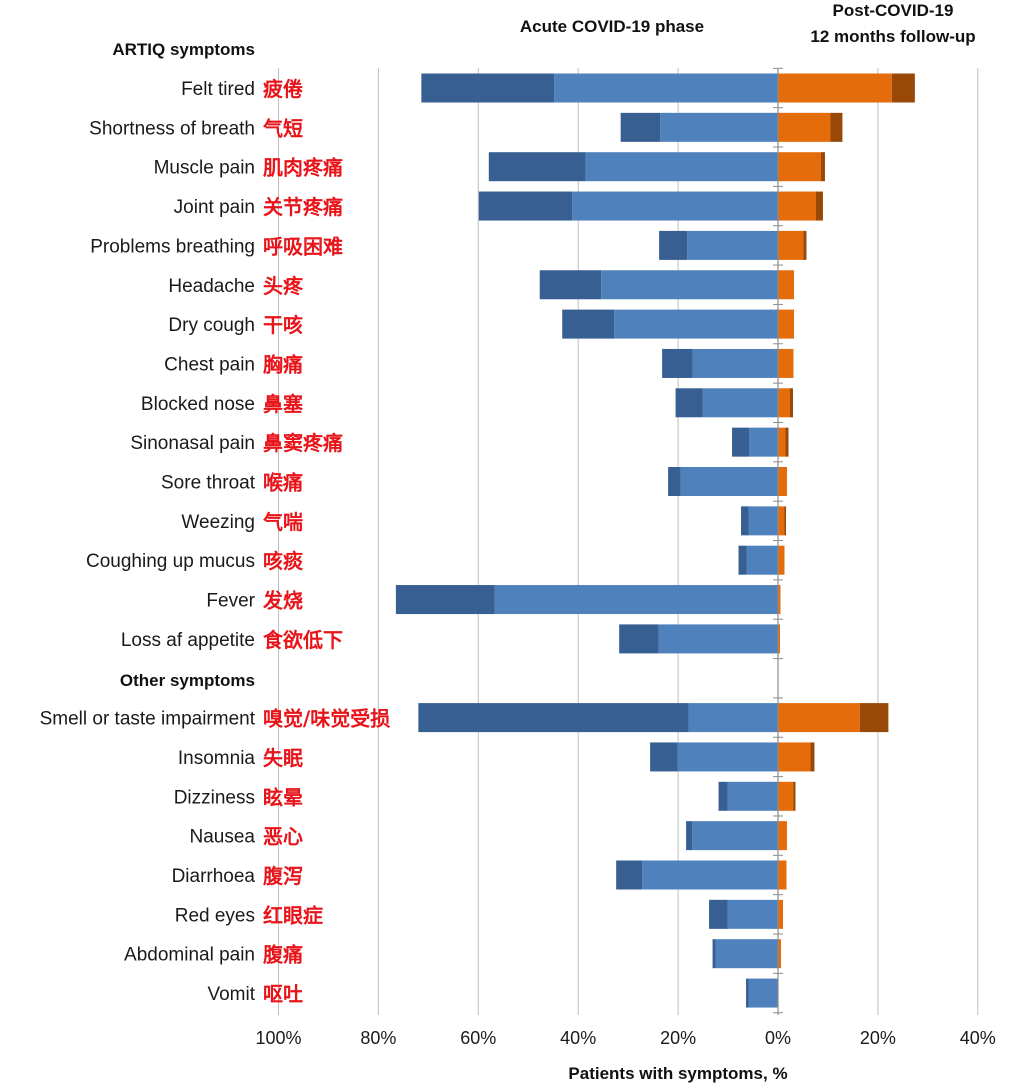  I want to click on category-label-zh: 气喘, so click(282, 522).